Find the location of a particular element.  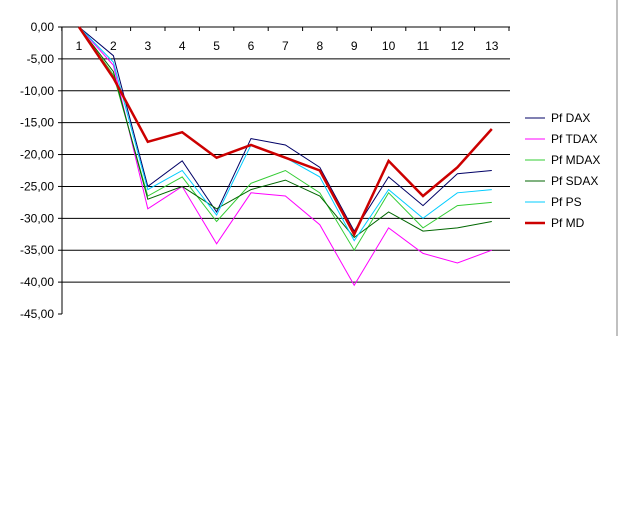

legend-label: Pf DAX is located at coordinates (570, 118).